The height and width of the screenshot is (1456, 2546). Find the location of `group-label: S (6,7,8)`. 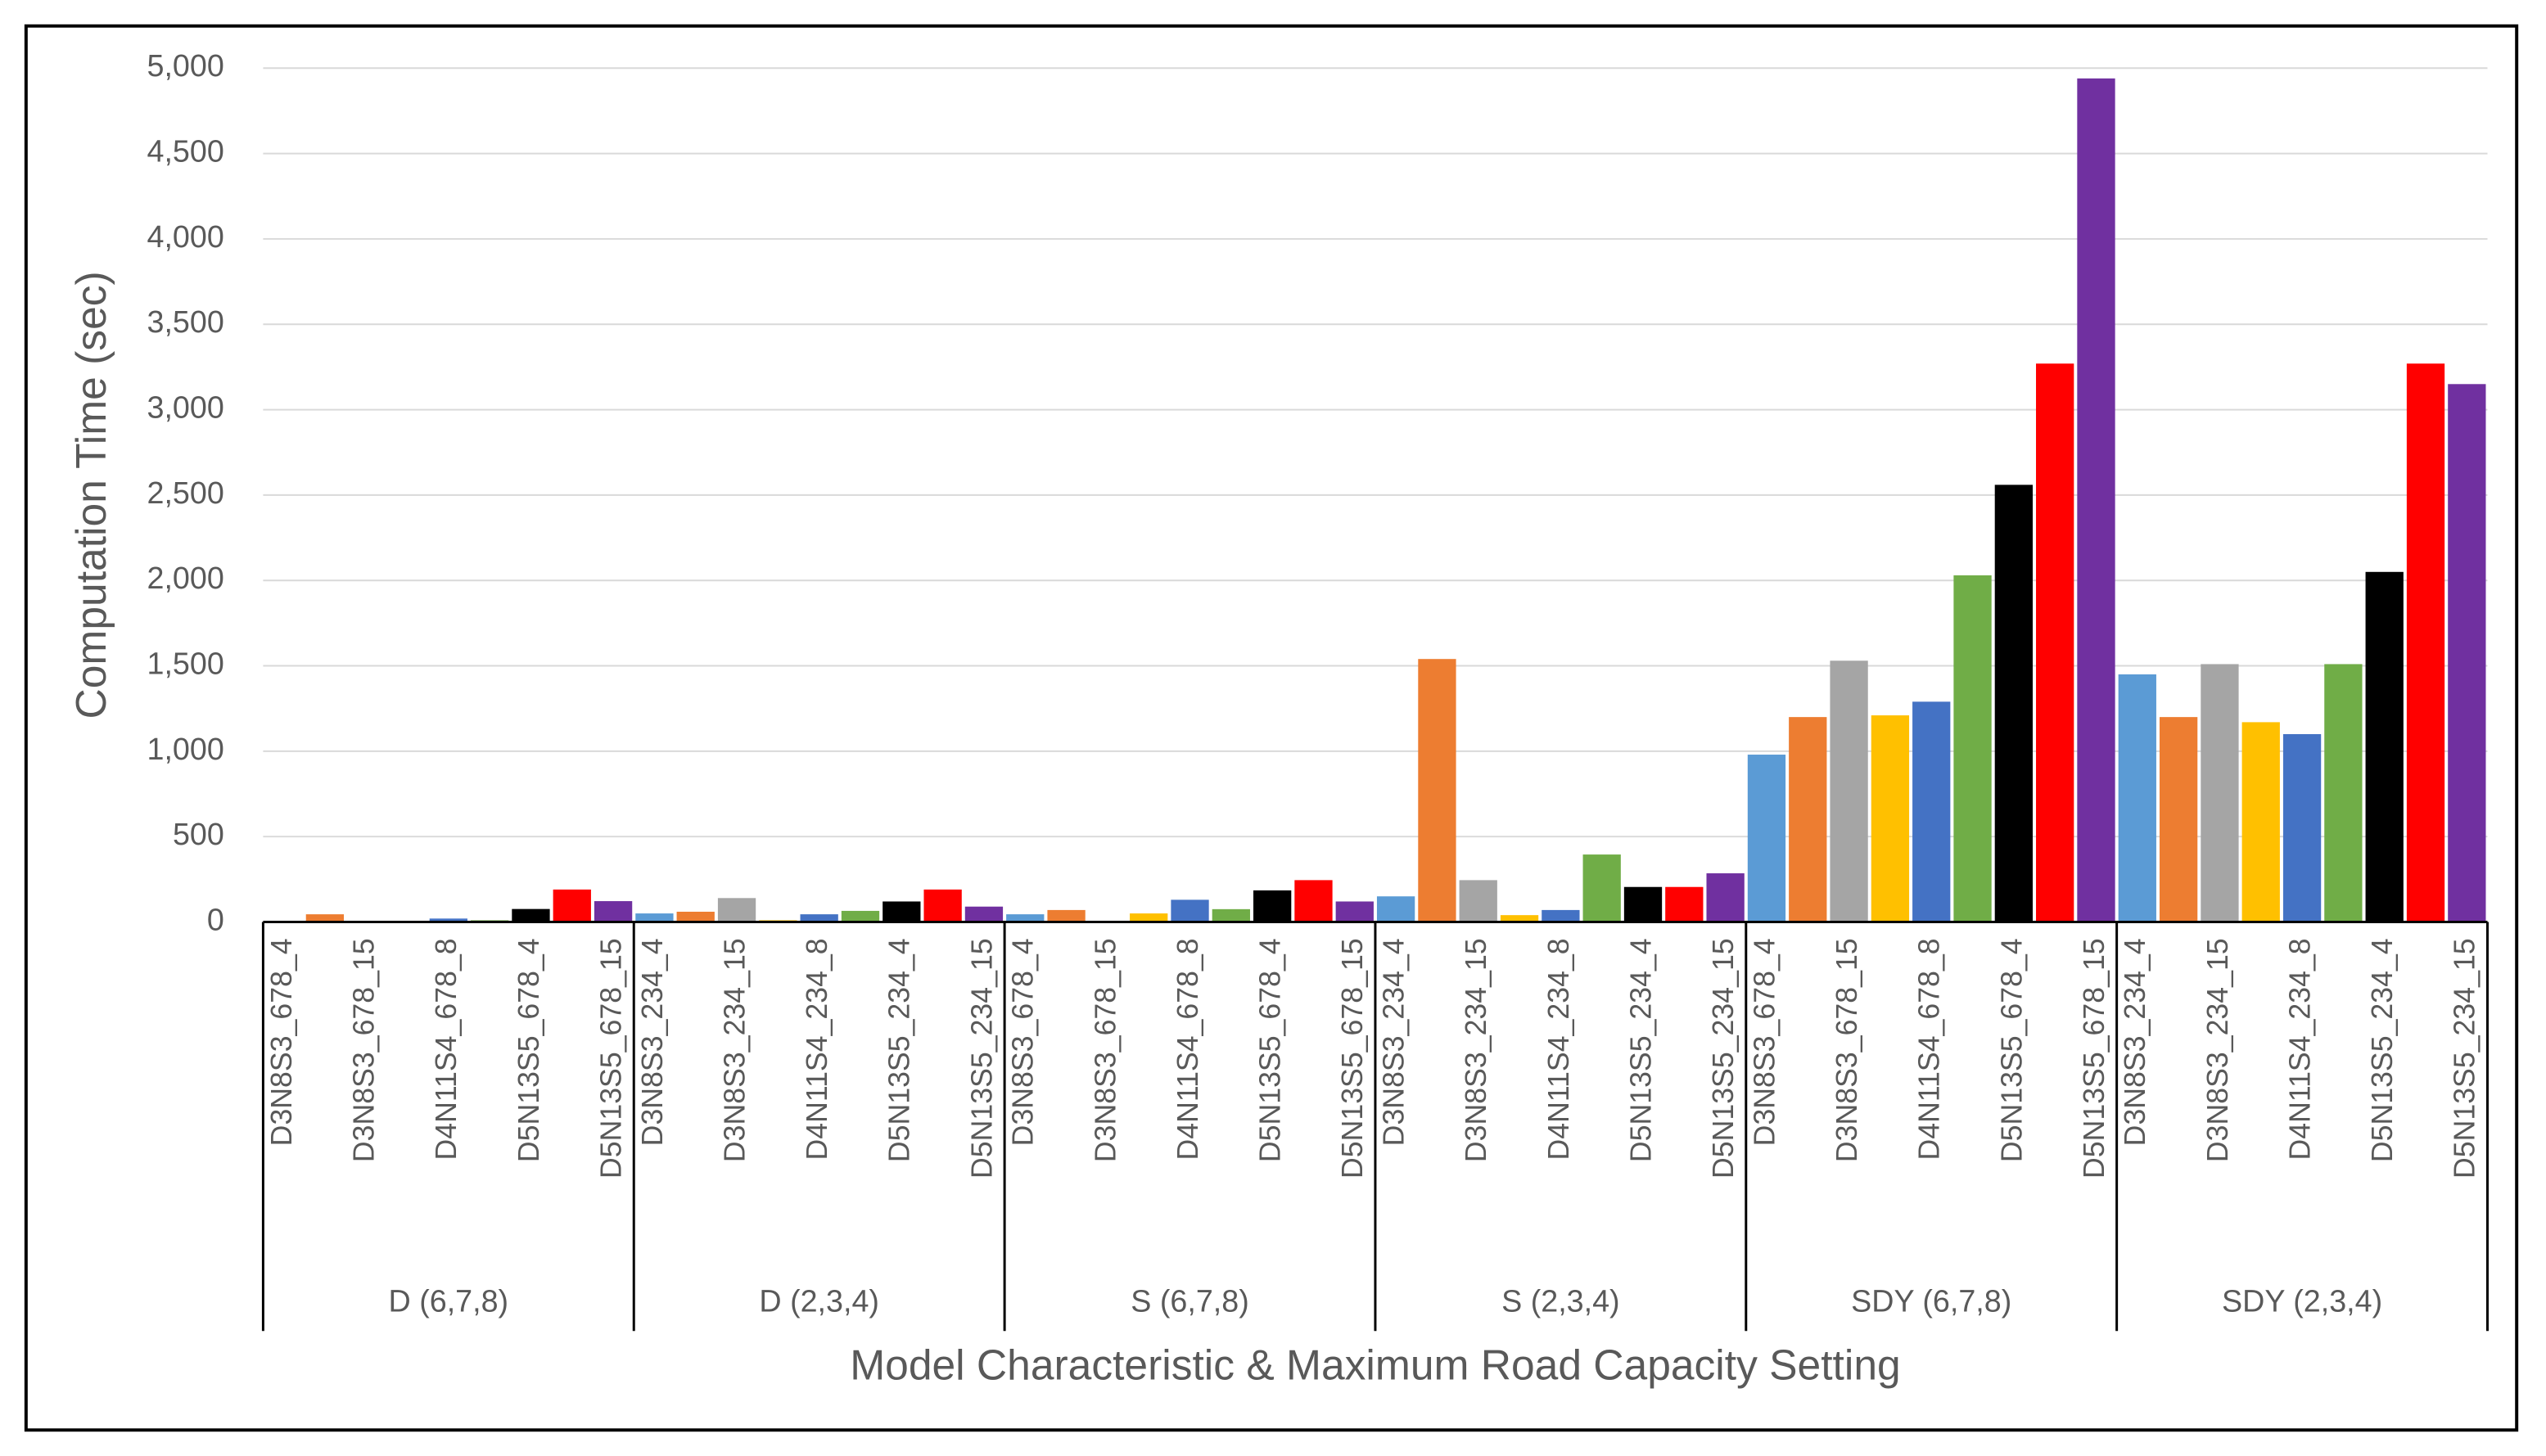

group-label: S (6,7,8) is located at coordinates (1189, 1301).